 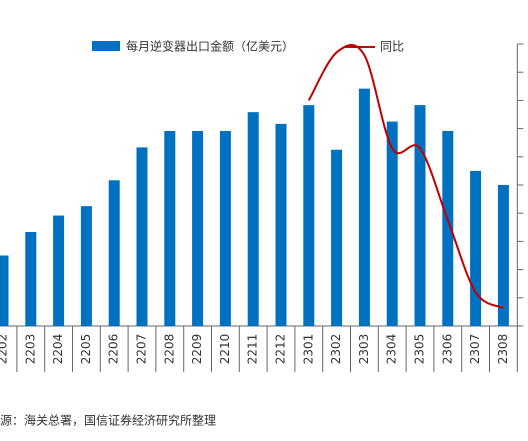 What do you see at coordinates (253, 349) in the screenshot?
I see `x-tick-label: 2211` at bounding box center [253, 349].